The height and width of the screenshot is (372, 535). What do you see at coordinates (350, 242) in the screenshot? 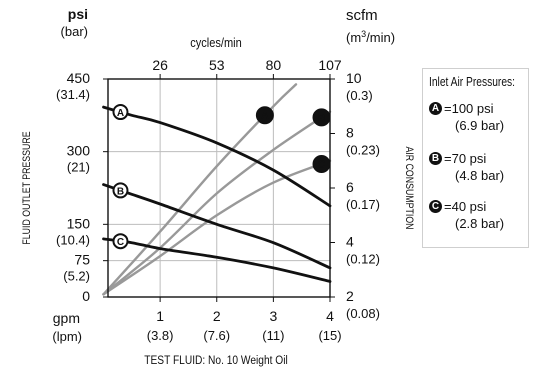
I see `right-tick-label: 4` at bounding box center [350, 242].